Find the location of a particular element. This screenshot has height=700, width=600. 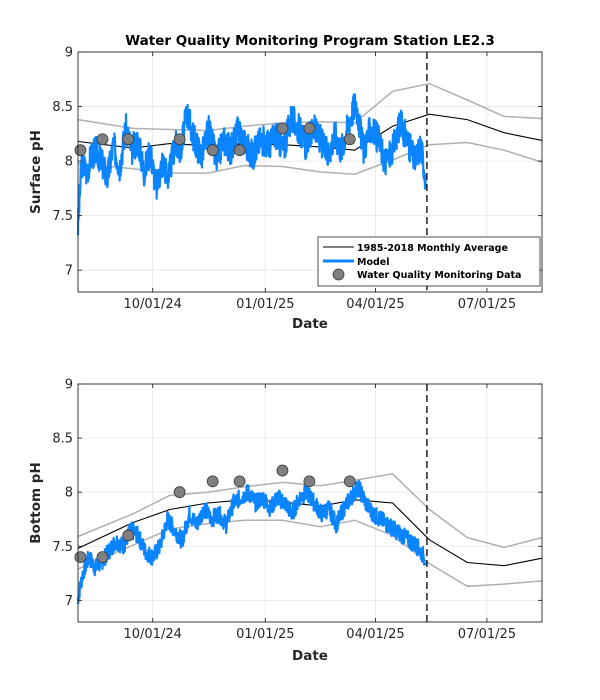

surface-x-axis-label: Date is located at coordinates (310, 324).